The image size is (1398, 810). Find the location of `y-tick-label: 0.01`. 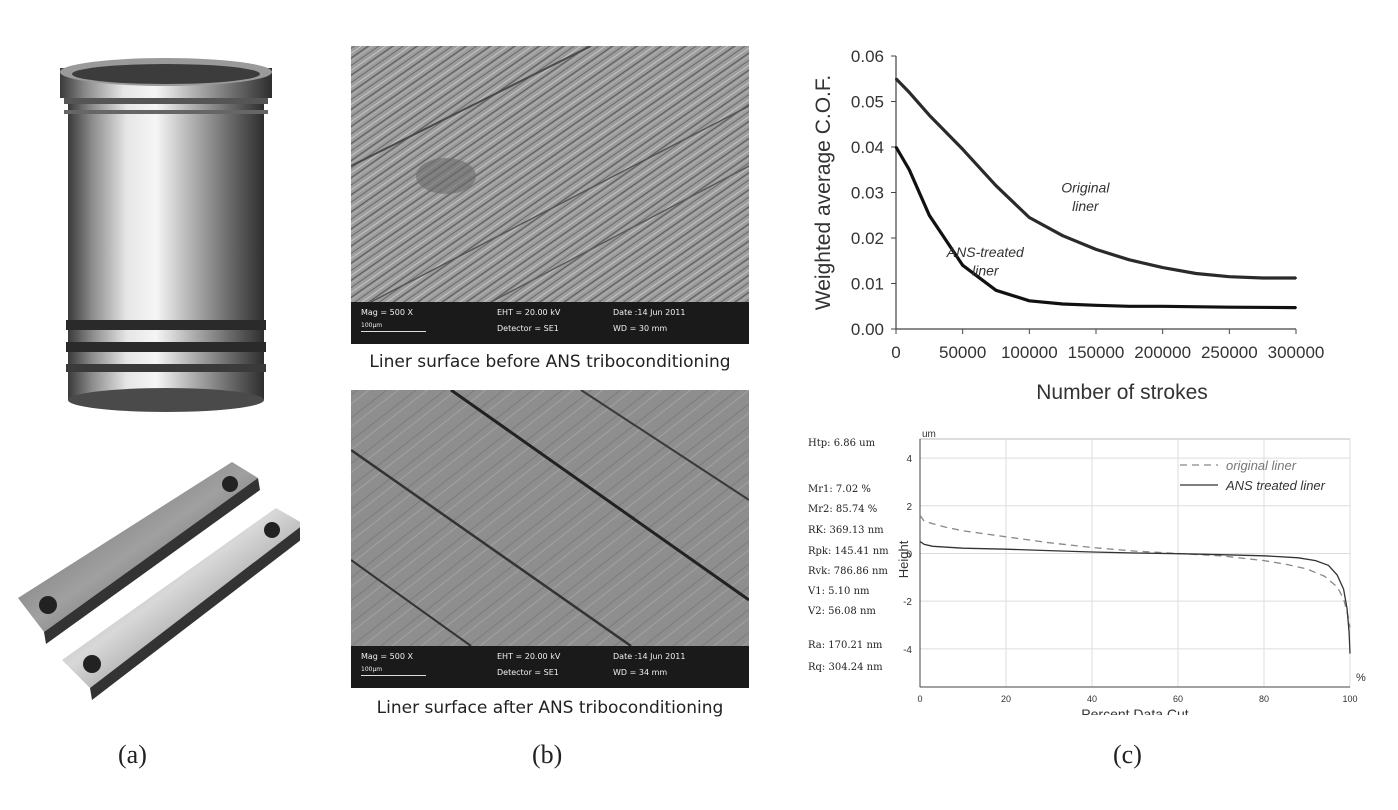

y-tick-label: 0.01 is located at coordinates (867, 284).